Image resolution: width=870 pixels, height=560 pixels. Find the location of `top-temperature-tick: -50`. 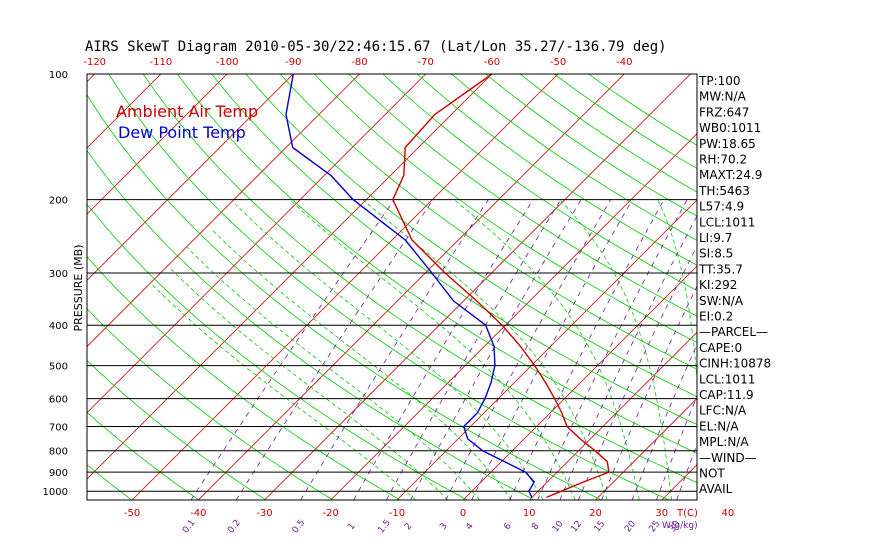

top-temperature-tick: -50 is located at coordinates (558, 62).